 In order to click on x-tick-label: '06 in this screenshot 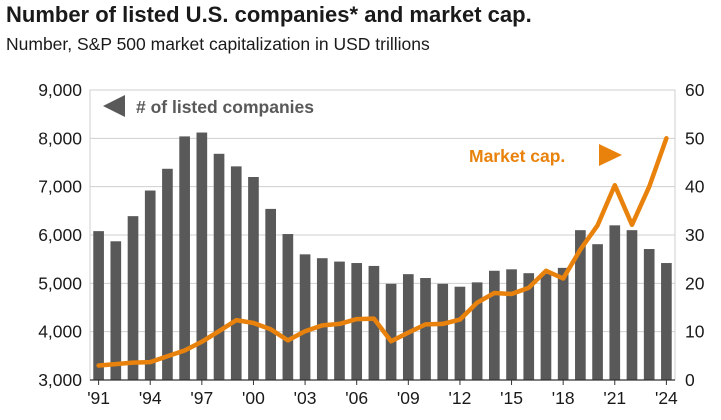, I will do `click(356, 398)`.